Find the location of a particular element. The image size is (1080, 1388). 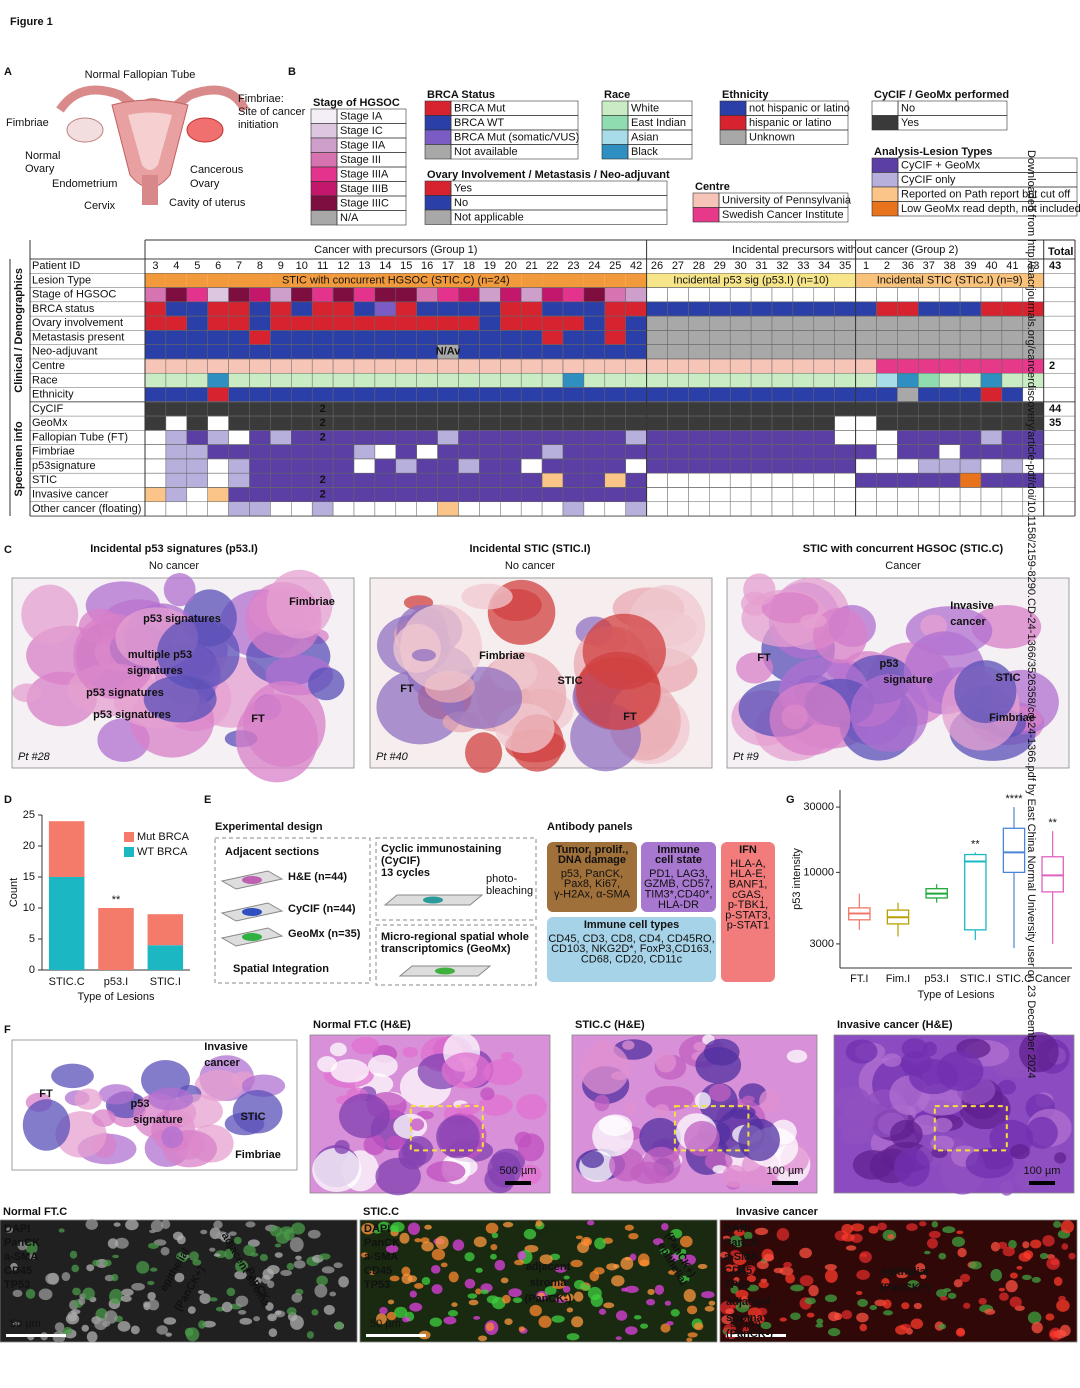

significance: **** is located at coordinates (1014, 799).